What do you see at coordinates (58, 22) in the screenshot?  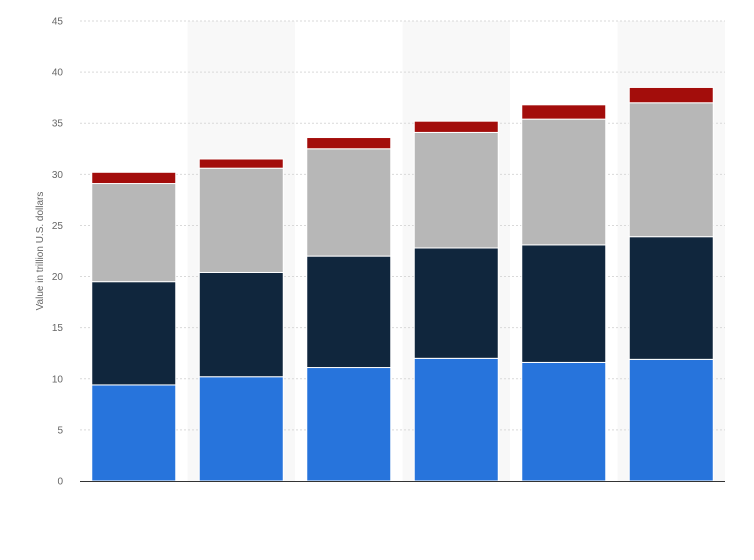 I see `y-tick-label: 45` at bounding box center [58, 22].